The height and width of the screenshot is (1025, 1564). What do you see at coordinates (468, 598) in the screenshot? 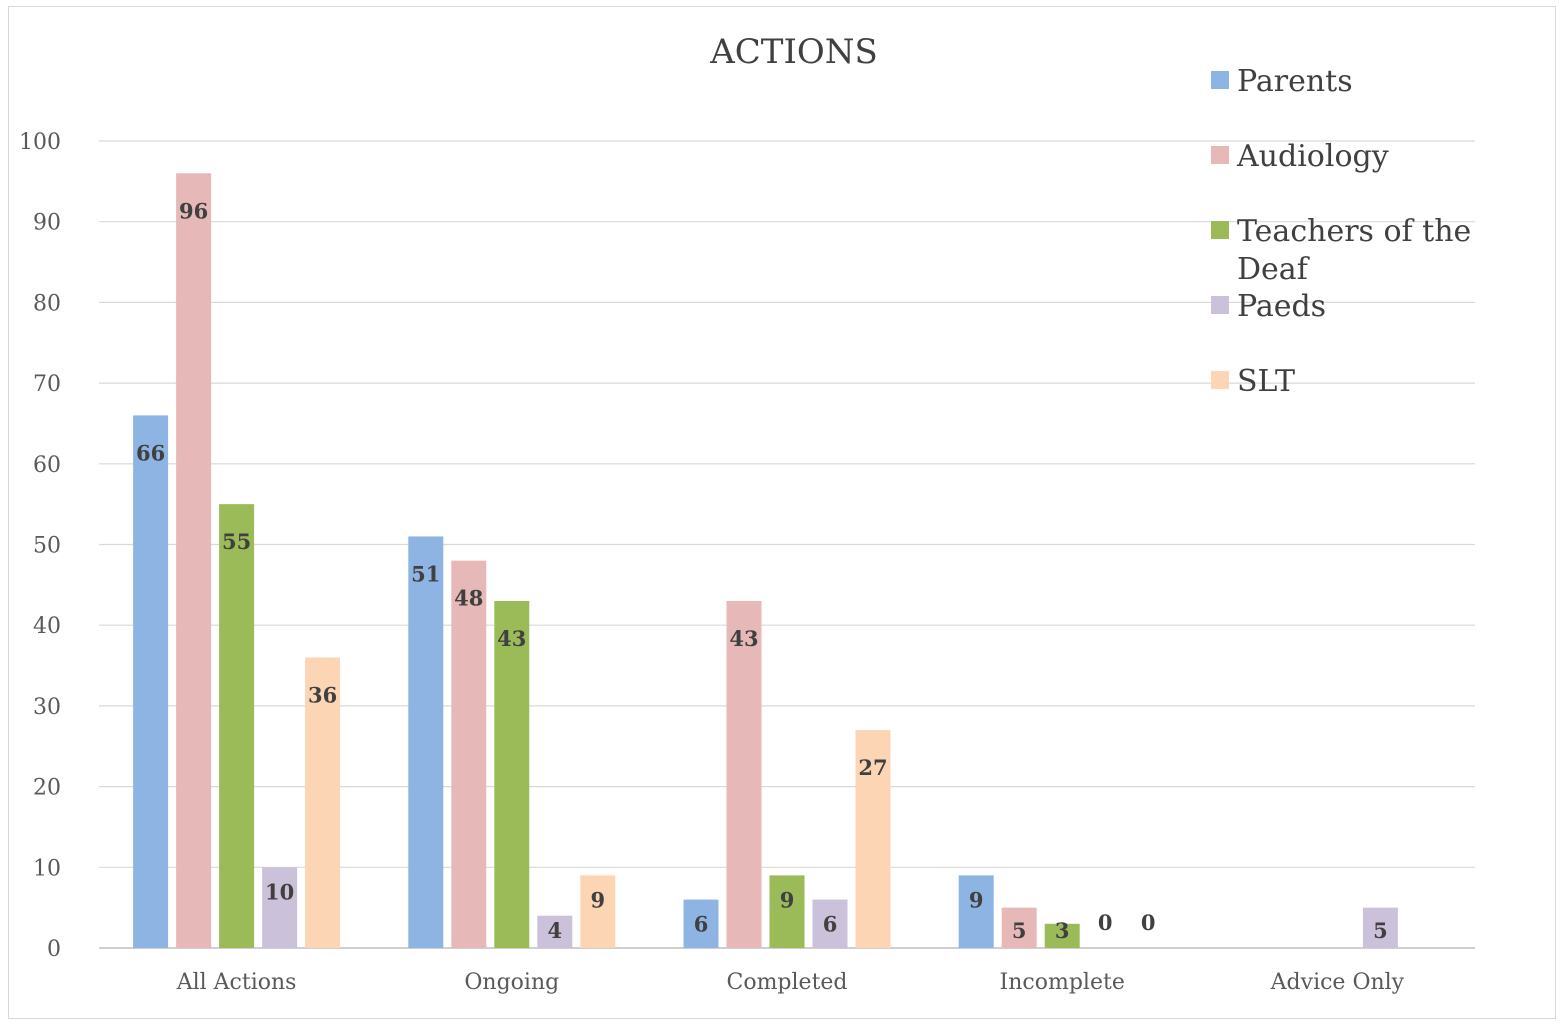
I see `data-label: 48` at bounding box center [468, 598].